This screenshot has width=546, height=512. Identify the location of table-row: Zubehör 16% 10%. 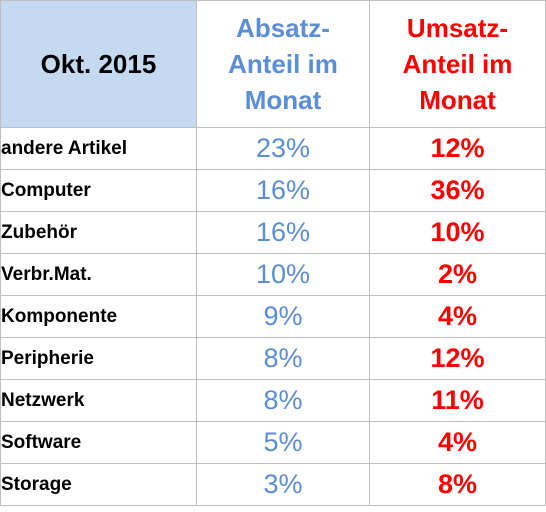
(273, 232).